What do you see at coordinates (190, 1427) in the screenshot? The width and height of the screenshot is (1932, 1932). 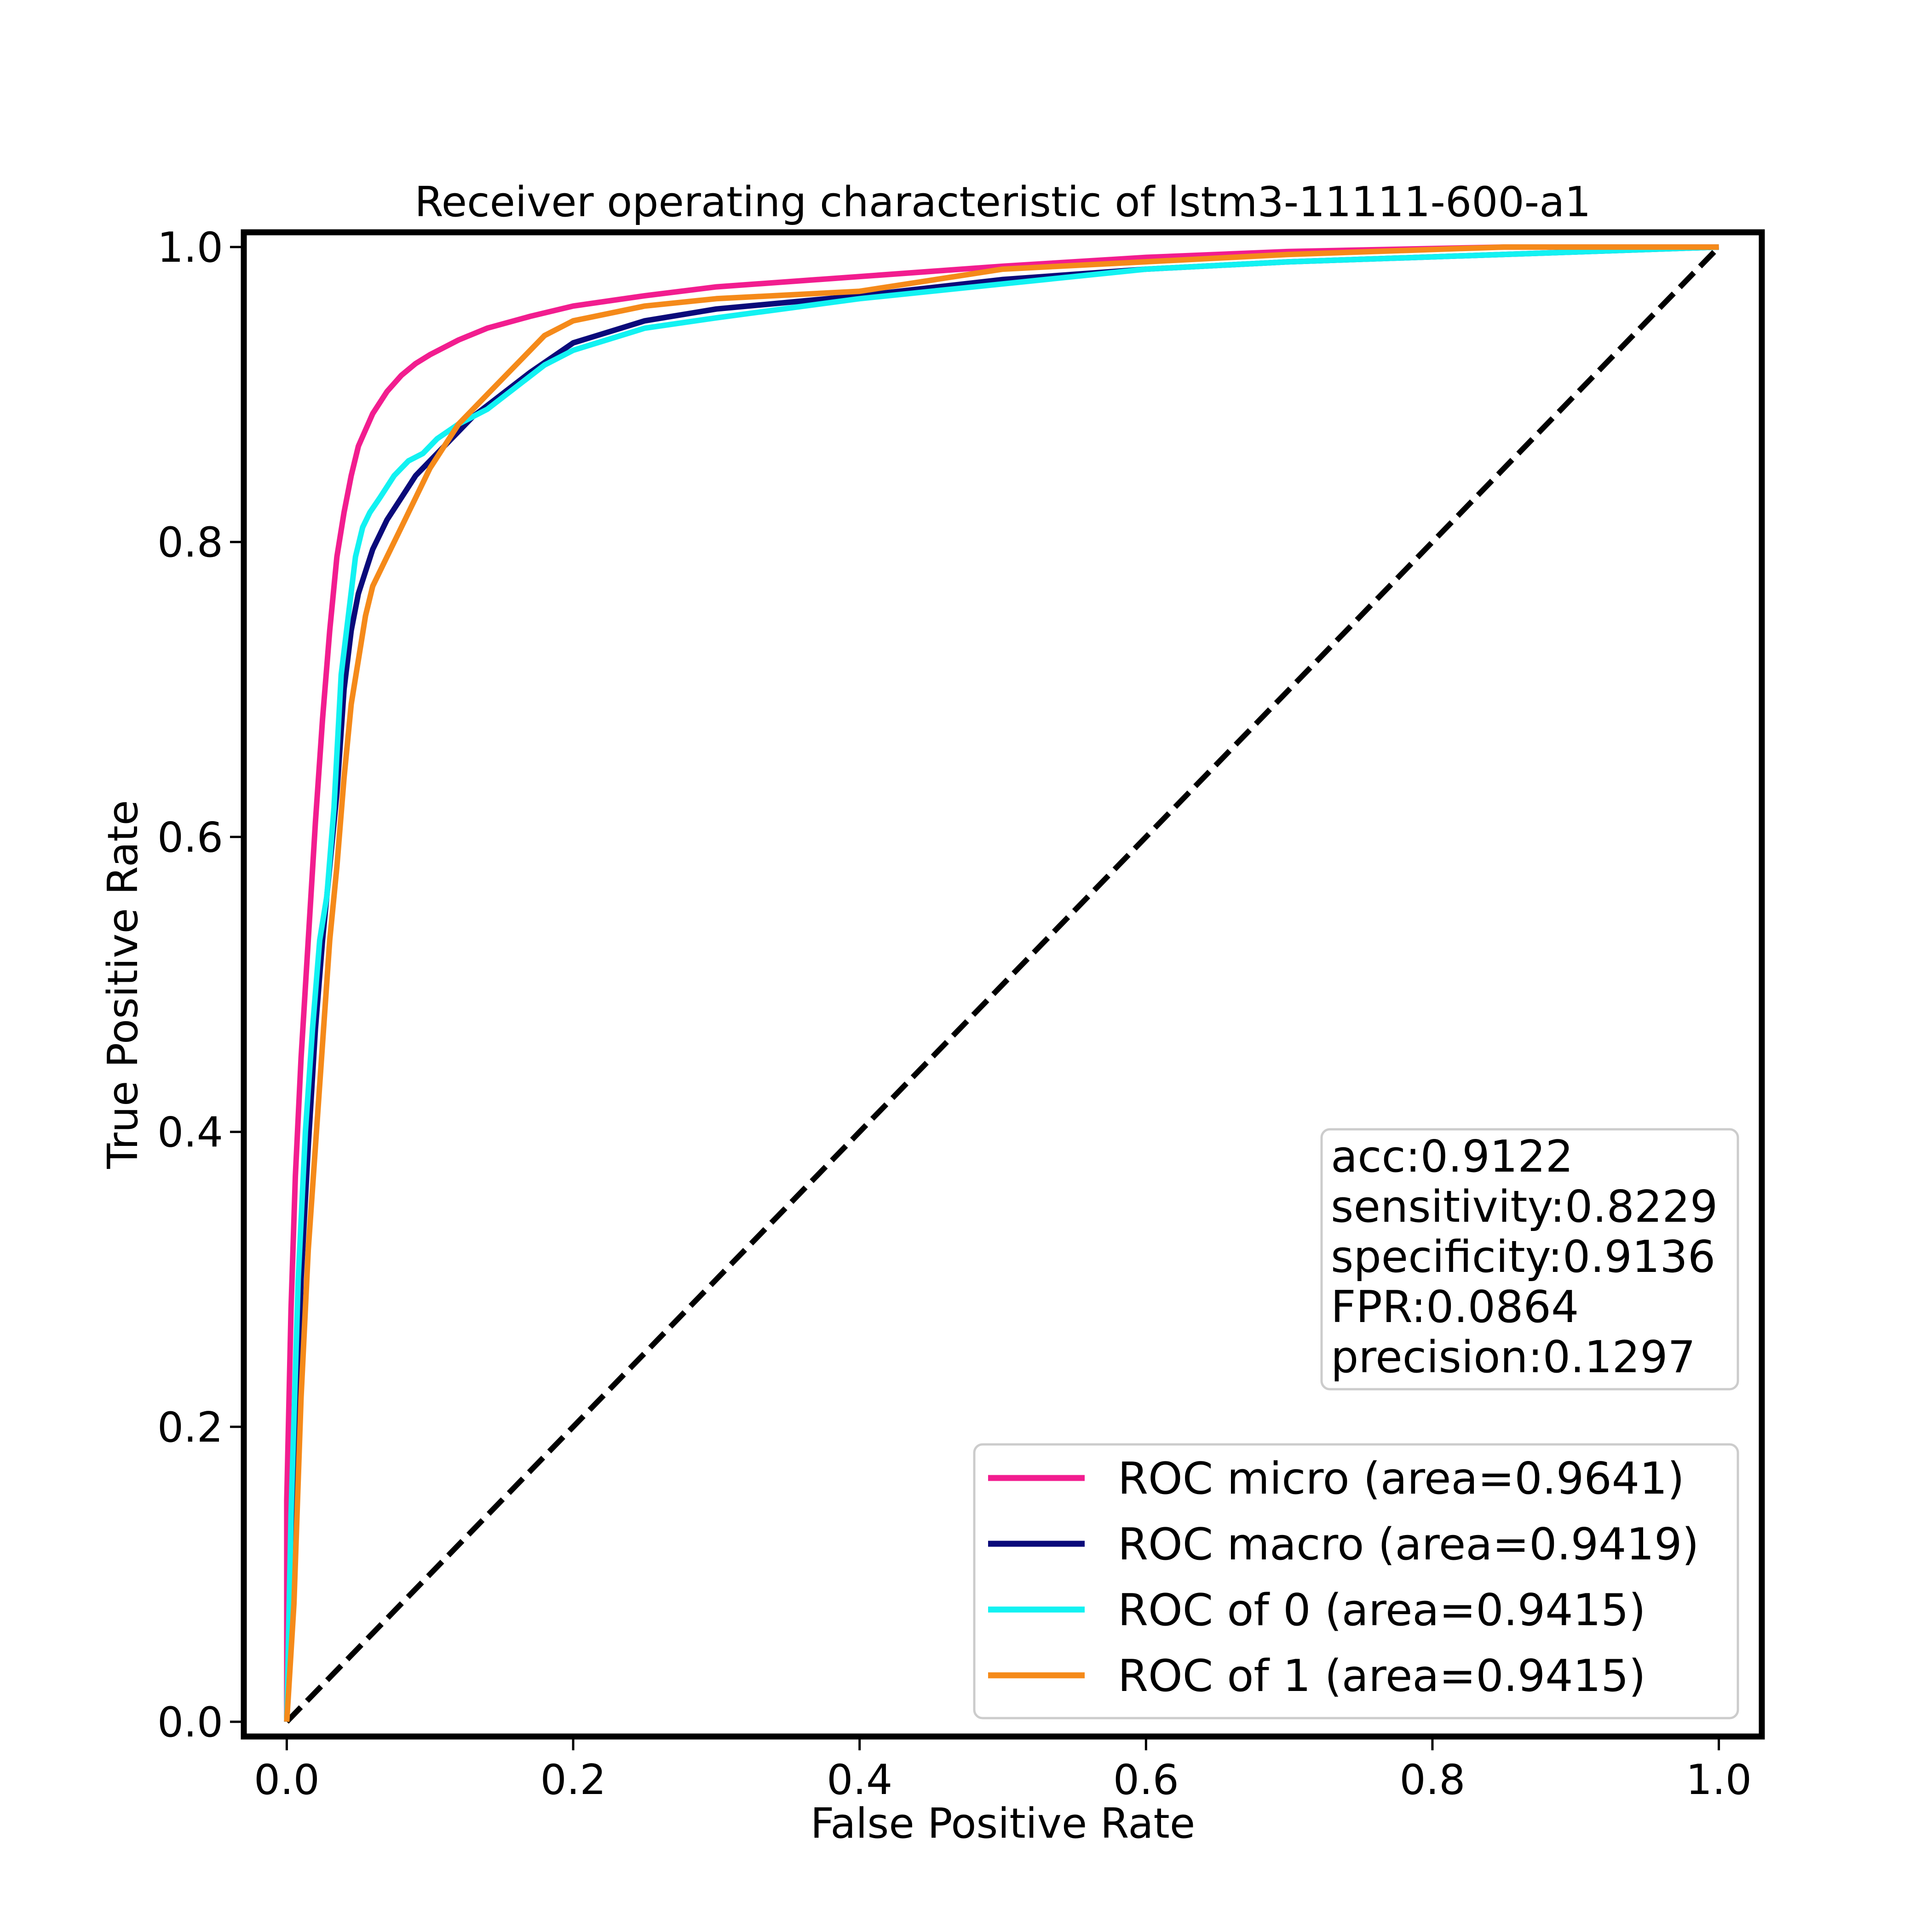 I see `y-tick-label: 0.2` at bounding box center [190, 1427].